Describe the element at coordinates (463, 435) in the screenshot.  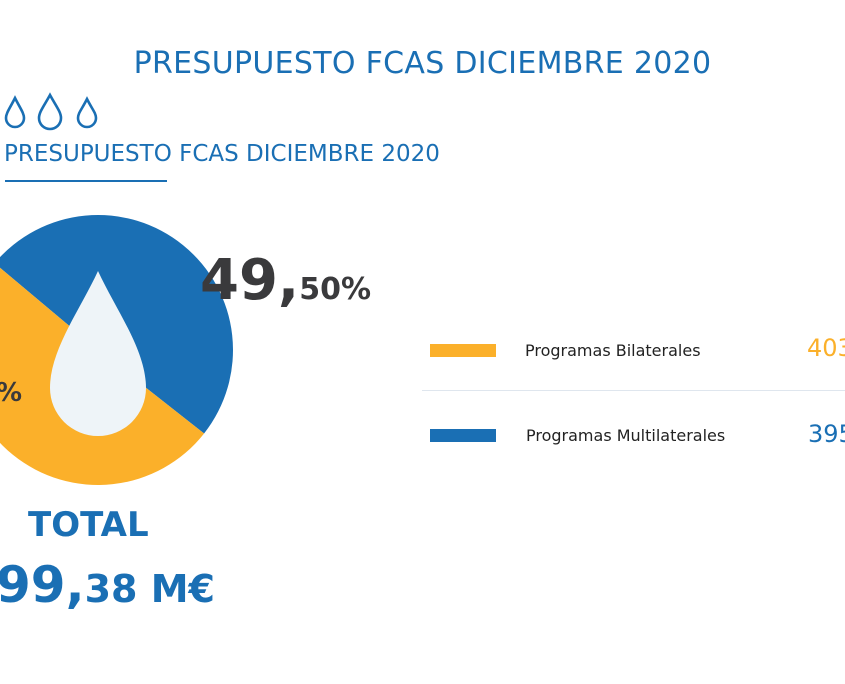
I see `legend-swatch-multilateral` at that location.